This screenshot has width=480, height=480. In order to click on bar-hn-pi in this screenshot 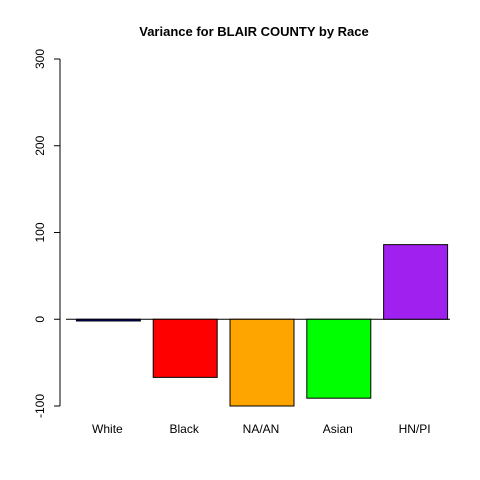, I will do `click(416, 282)`.